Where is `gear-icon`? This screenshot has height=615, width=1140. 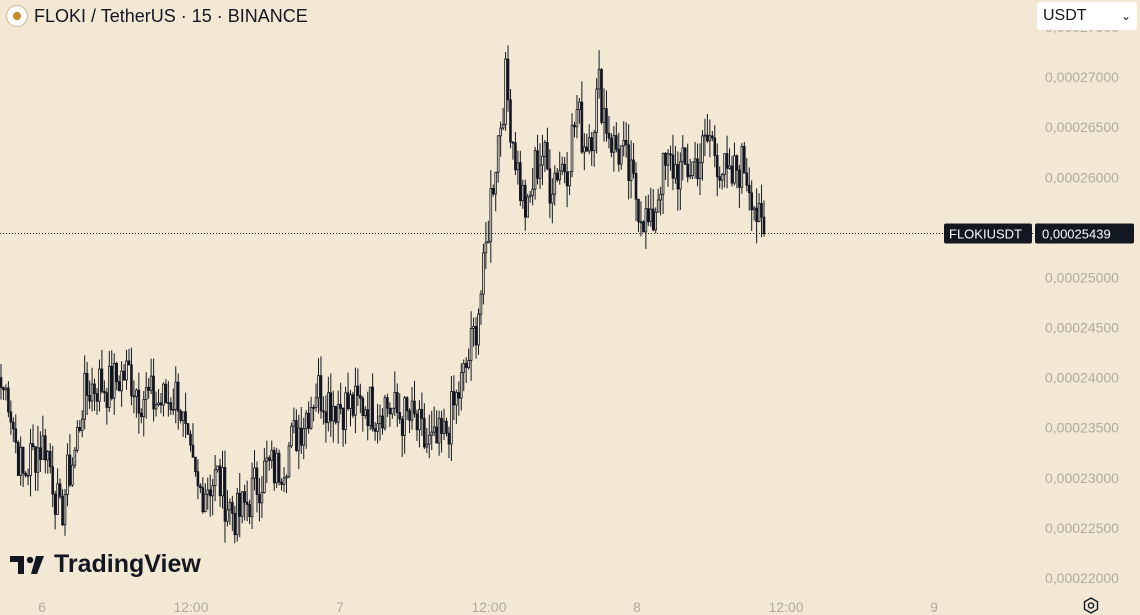
gear-icon is located at coordinates (1091, 606).